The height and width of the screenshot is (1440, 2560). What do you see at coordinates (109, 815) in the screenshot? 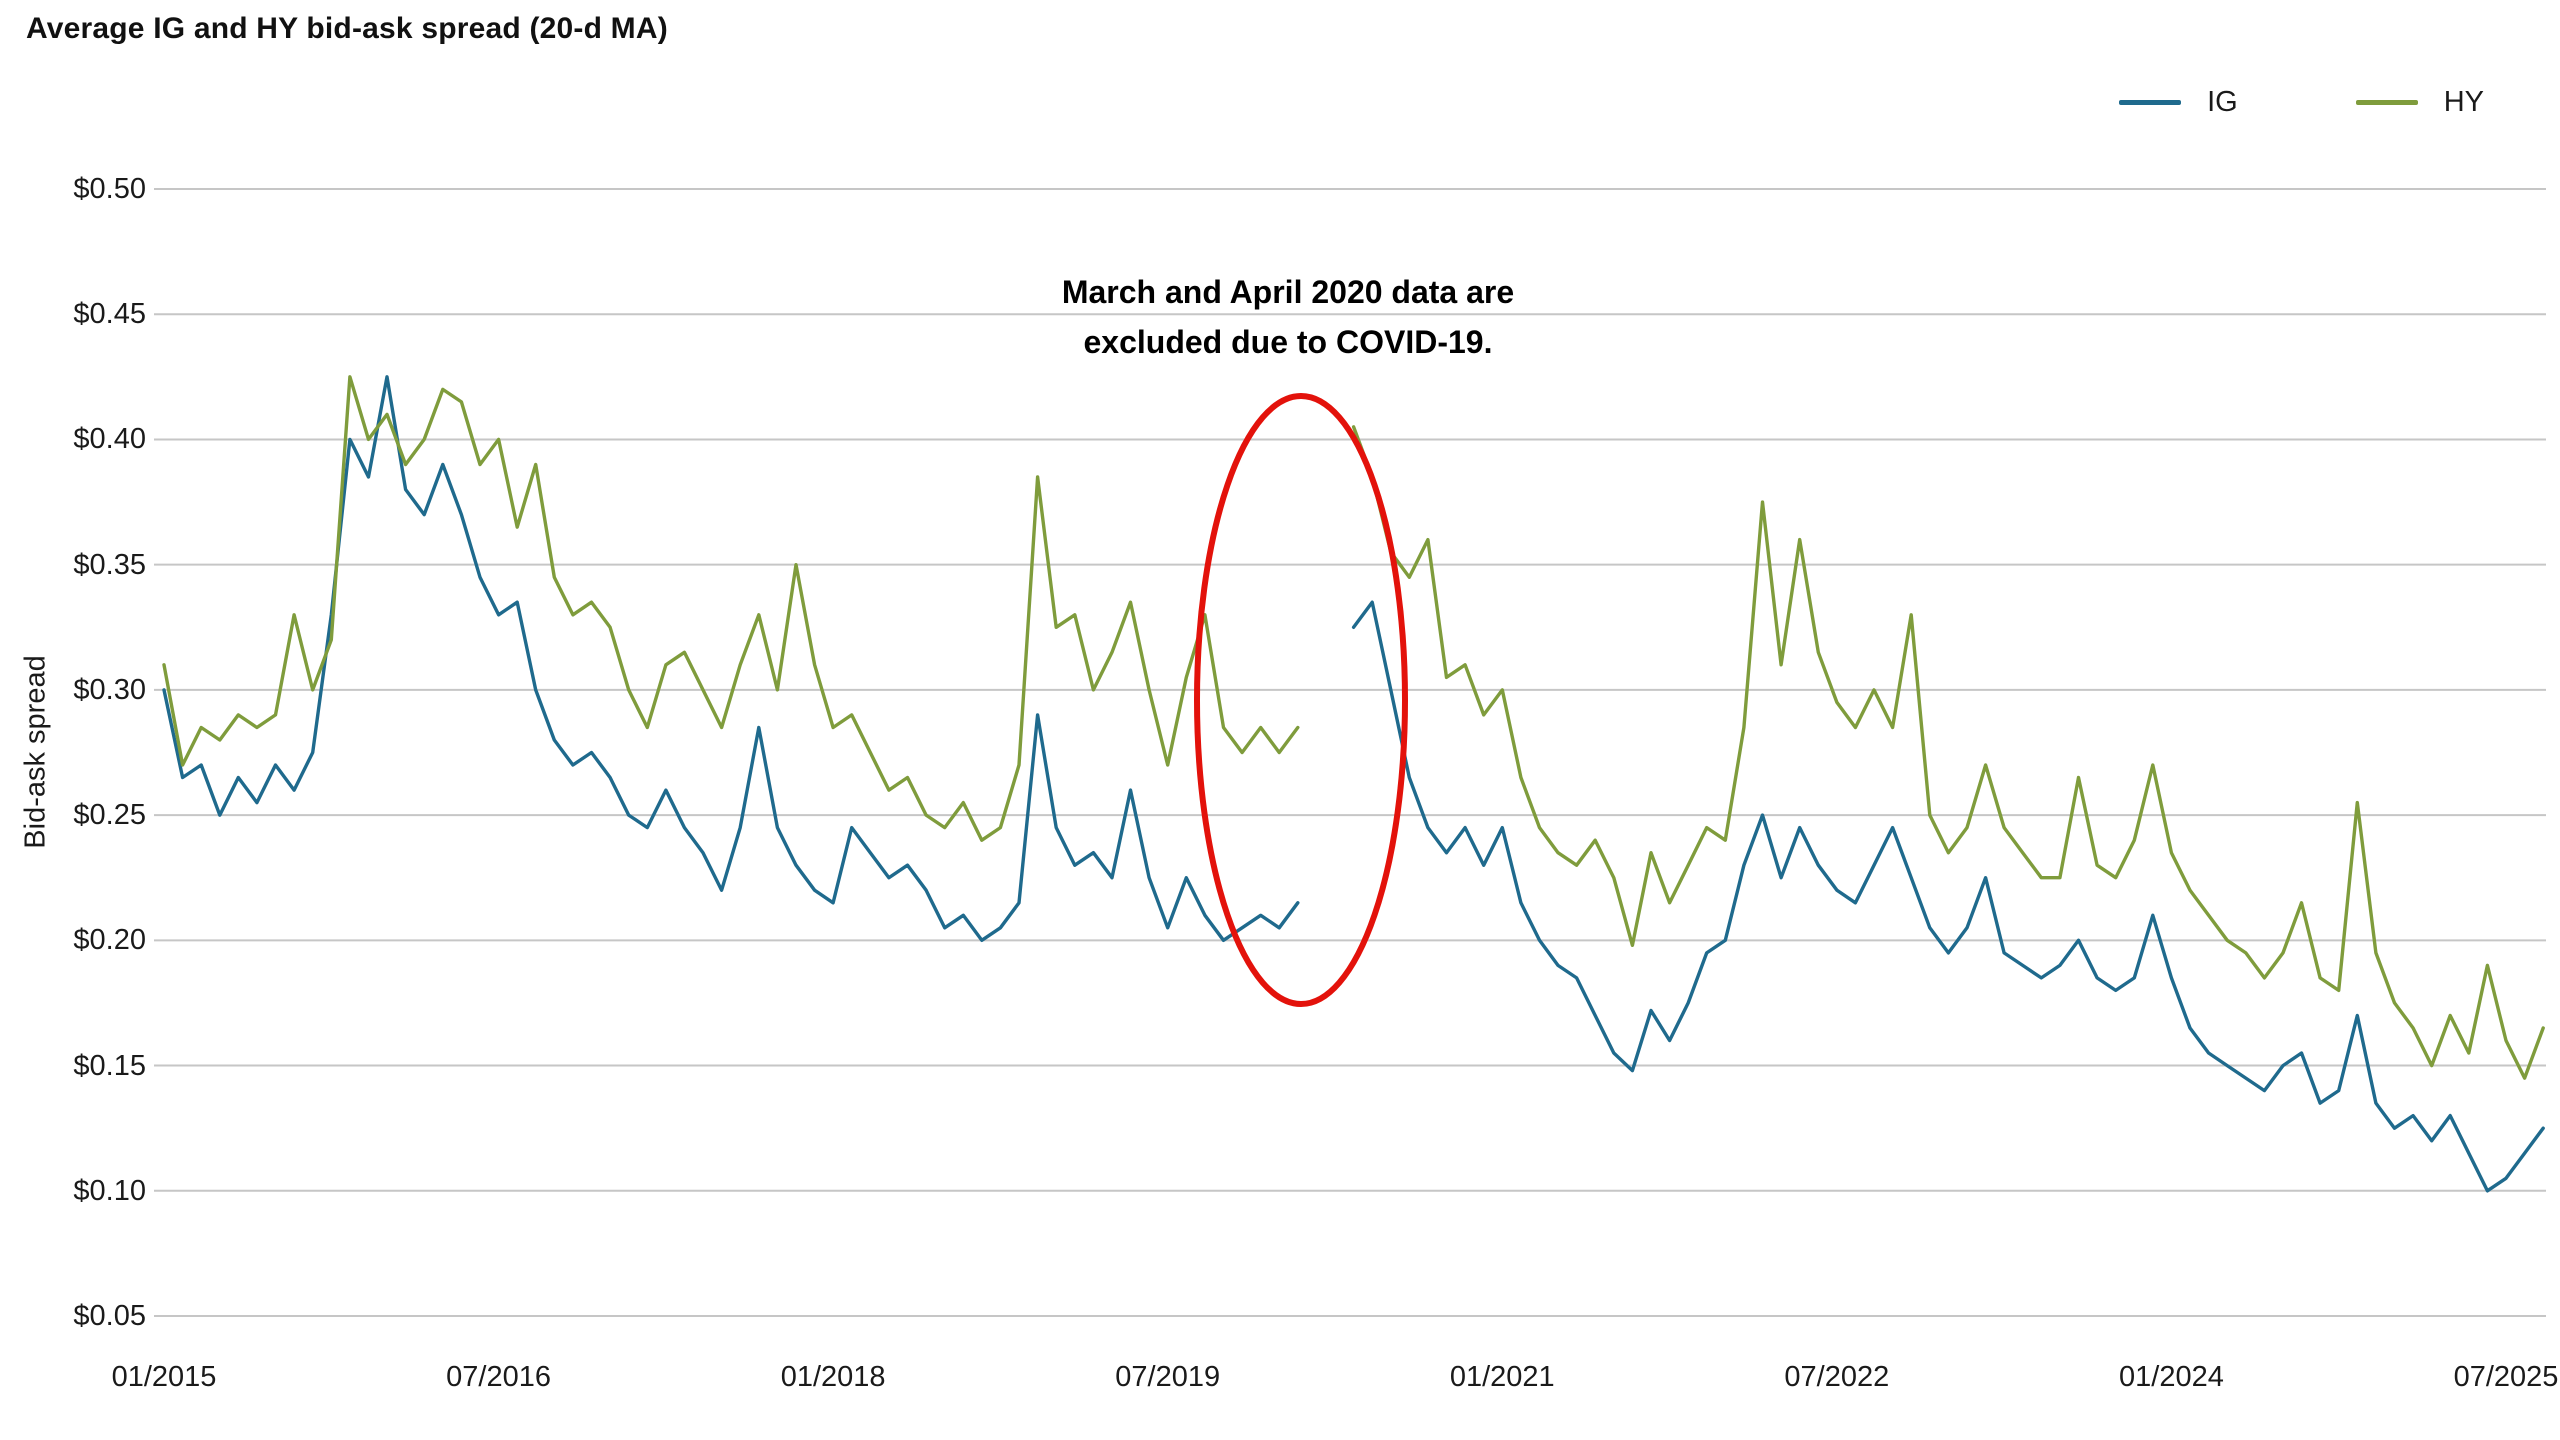
I see `y-tick-label: $0.25` at bounding box center [109, 815].